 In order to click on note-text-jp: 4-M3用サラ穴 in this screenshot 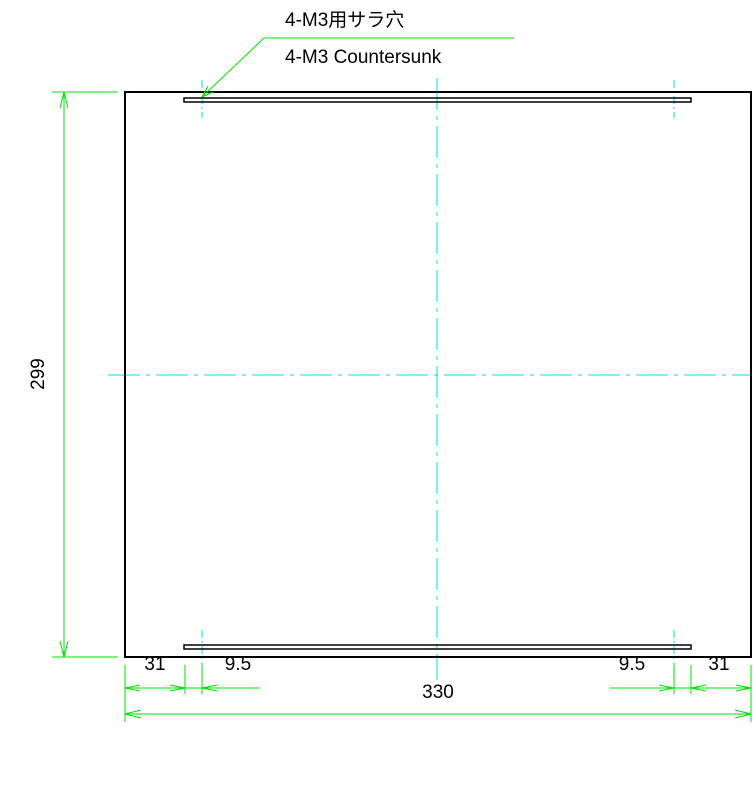, I will do `click(344, 20)`.